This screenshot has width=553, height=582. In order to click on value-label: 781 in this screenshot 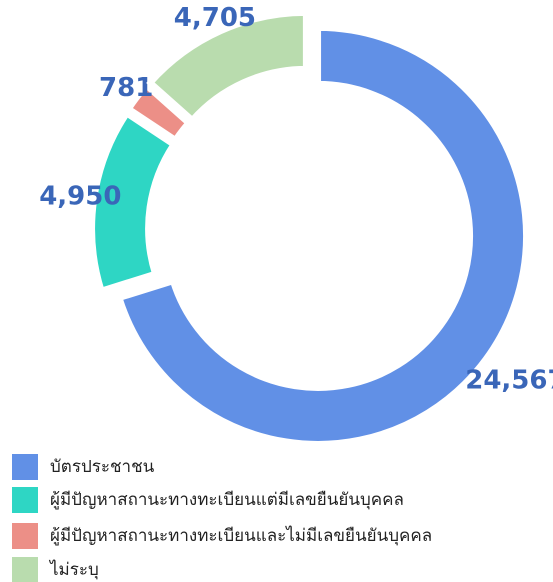, I will do `click(126, 88)`.